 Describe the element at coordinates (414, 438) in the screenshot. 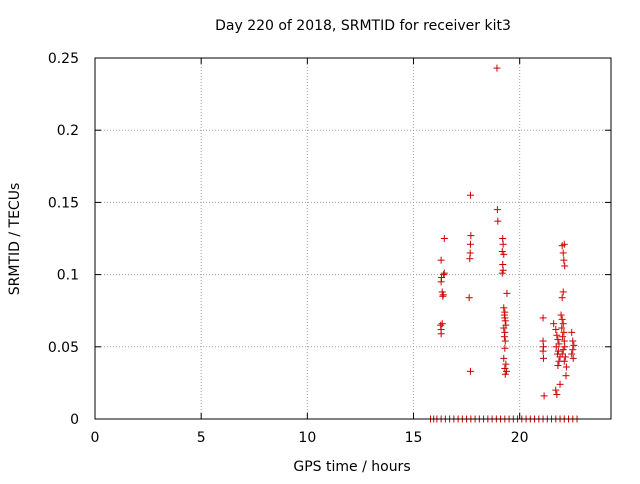

I see `x-tick-label: 15` at that location.